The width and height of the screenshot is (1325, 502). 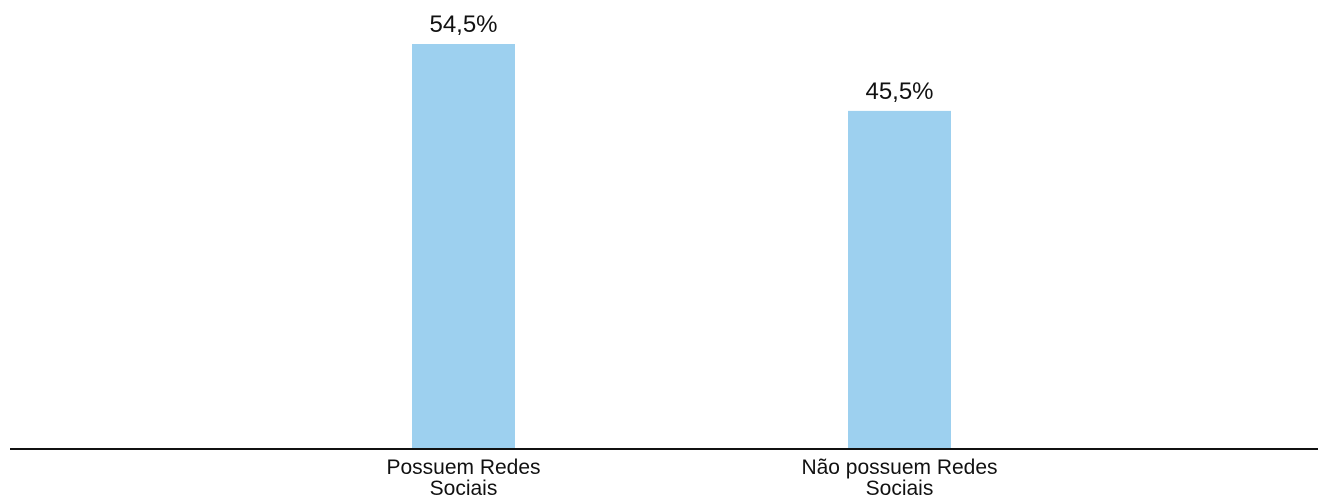 What do you see at coordinates (899, 478) in the screenshot?
I see `x-tick-label: Não possuem Redes Sociais` at bounding box center [899, 478].